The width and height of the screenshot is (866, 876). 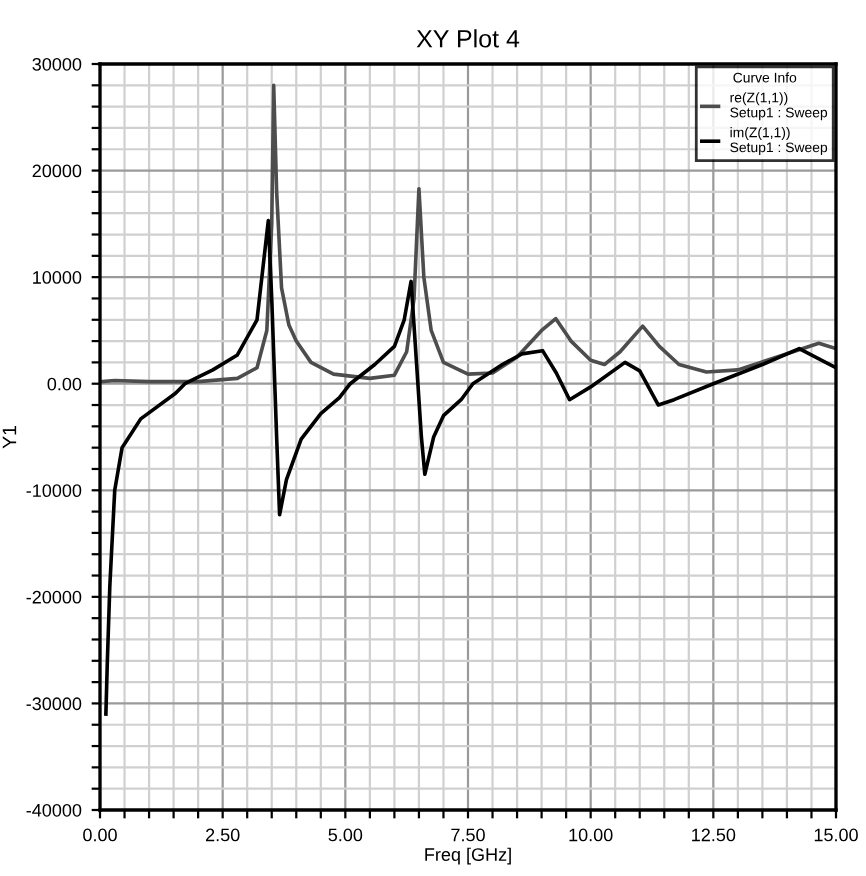 What do you see at coordinates (468, 38) in the screenshot?
I see `chart-title: XY Plot 4` at bounding box center [468, 38].